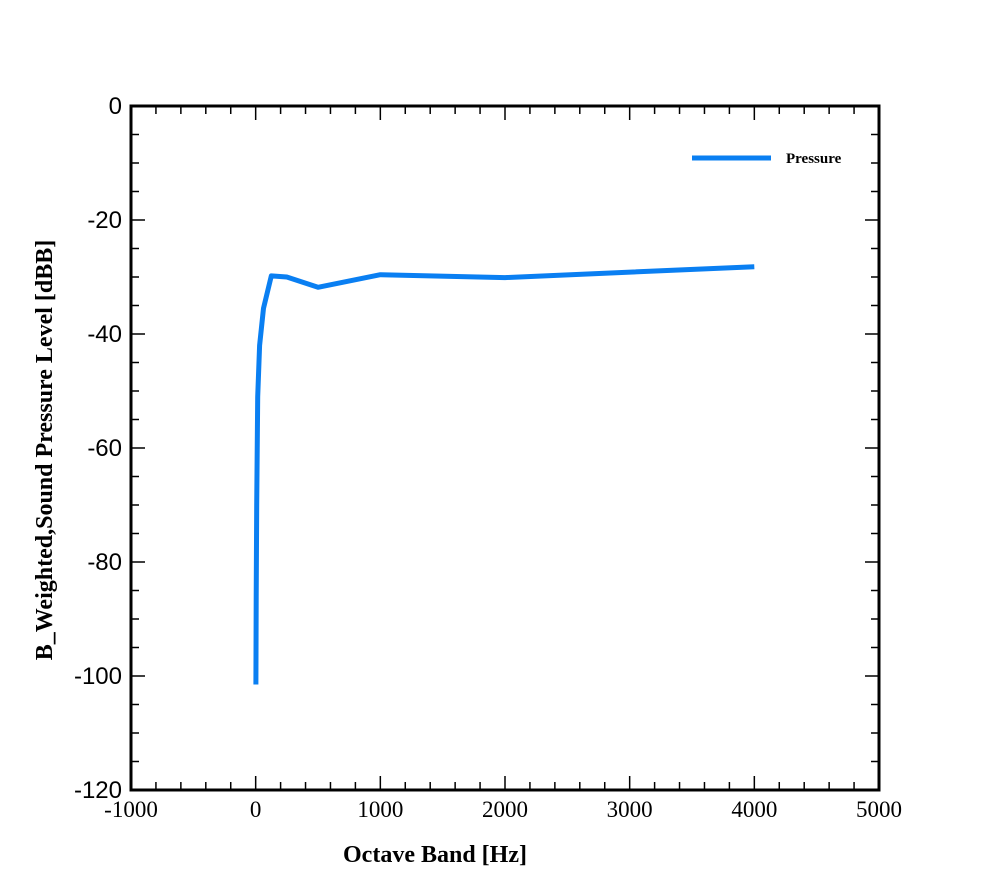 Image resolution: width=1000 pixels, height=889 pixels. Describe the element at coordinates (814, 159) in the screenshot. I see `legend-label-pressure: Pressure` at that location.